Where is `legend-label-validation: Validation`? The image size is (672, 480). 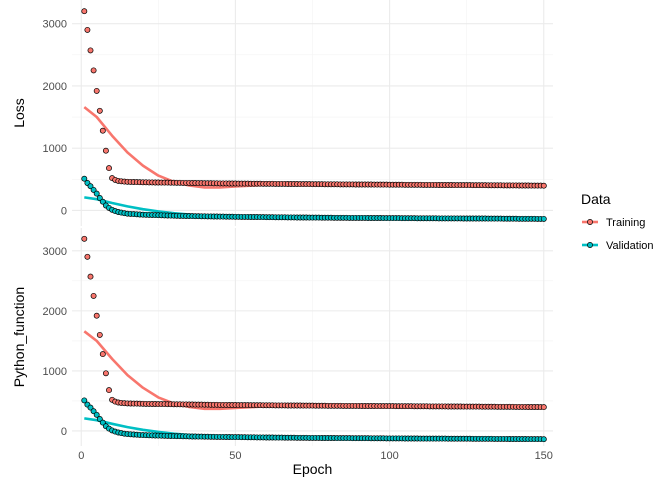 legend-label-validation: Validation is located at coordinates (630, 246).